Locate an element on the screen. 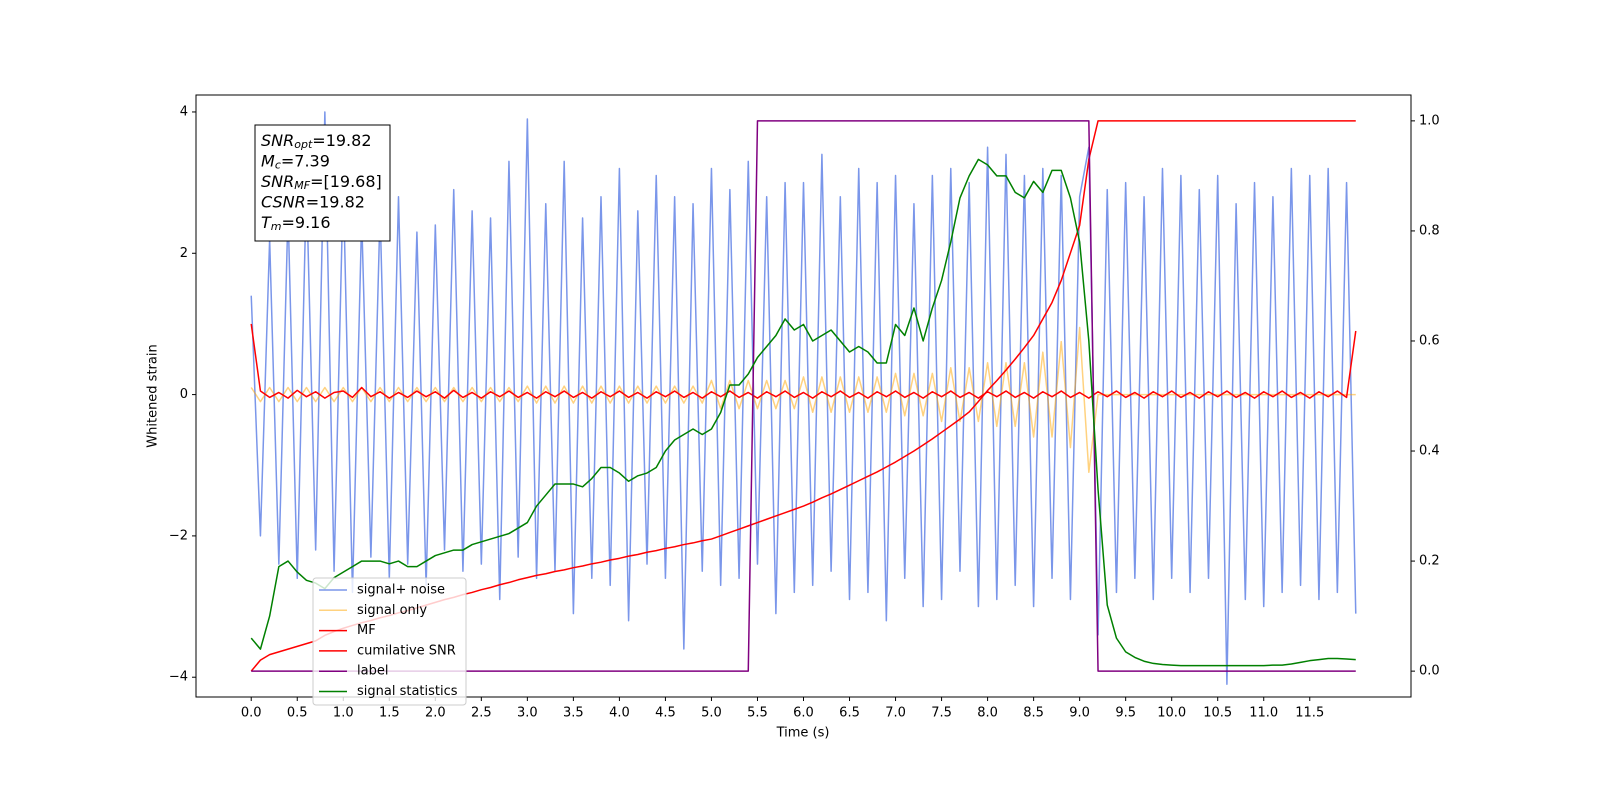  y2-tick-label: 0.8 is located at coordinates (1429, 230).